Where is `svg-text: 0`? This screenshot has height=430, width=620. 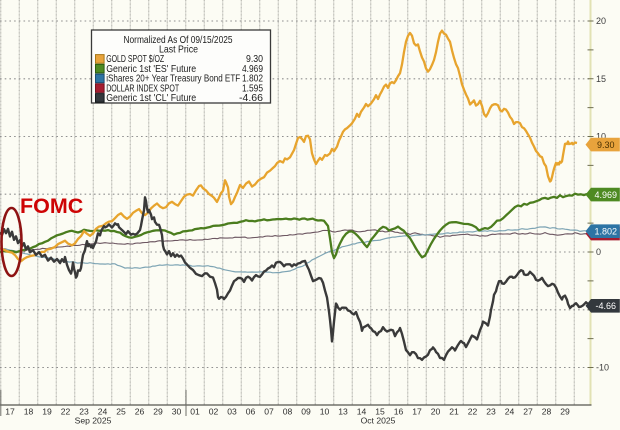 svg-text: 0 is located at coordinates (598, 252).